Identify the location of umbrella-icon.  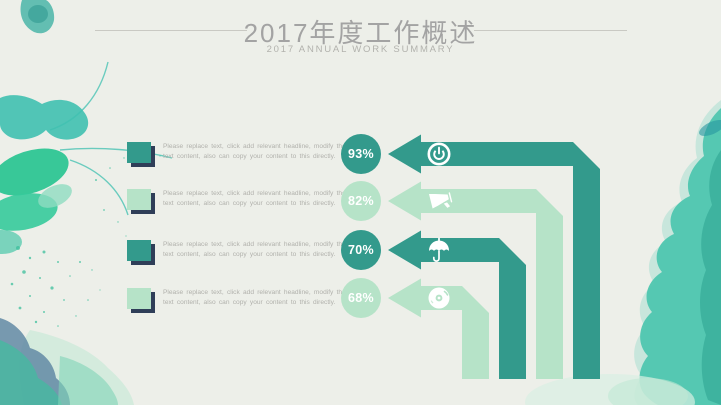
(439, 249).